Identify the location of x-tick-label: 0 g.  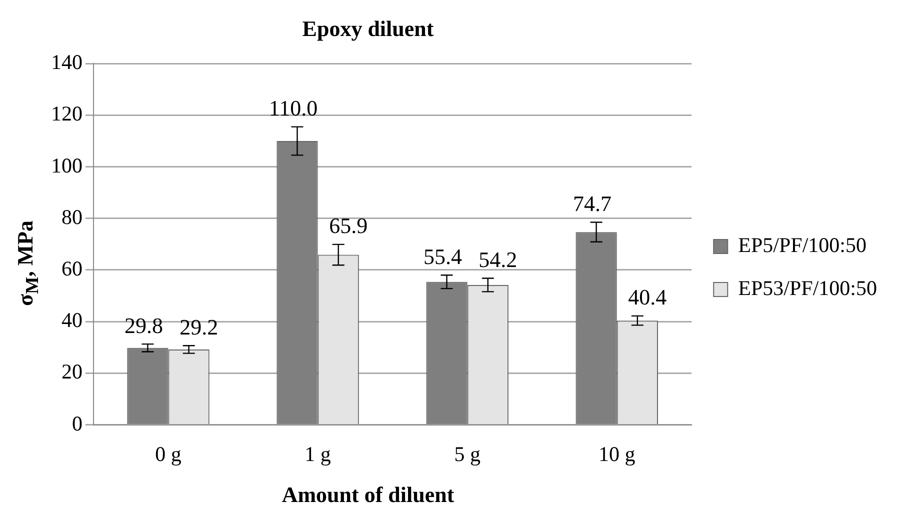
(168, 454).